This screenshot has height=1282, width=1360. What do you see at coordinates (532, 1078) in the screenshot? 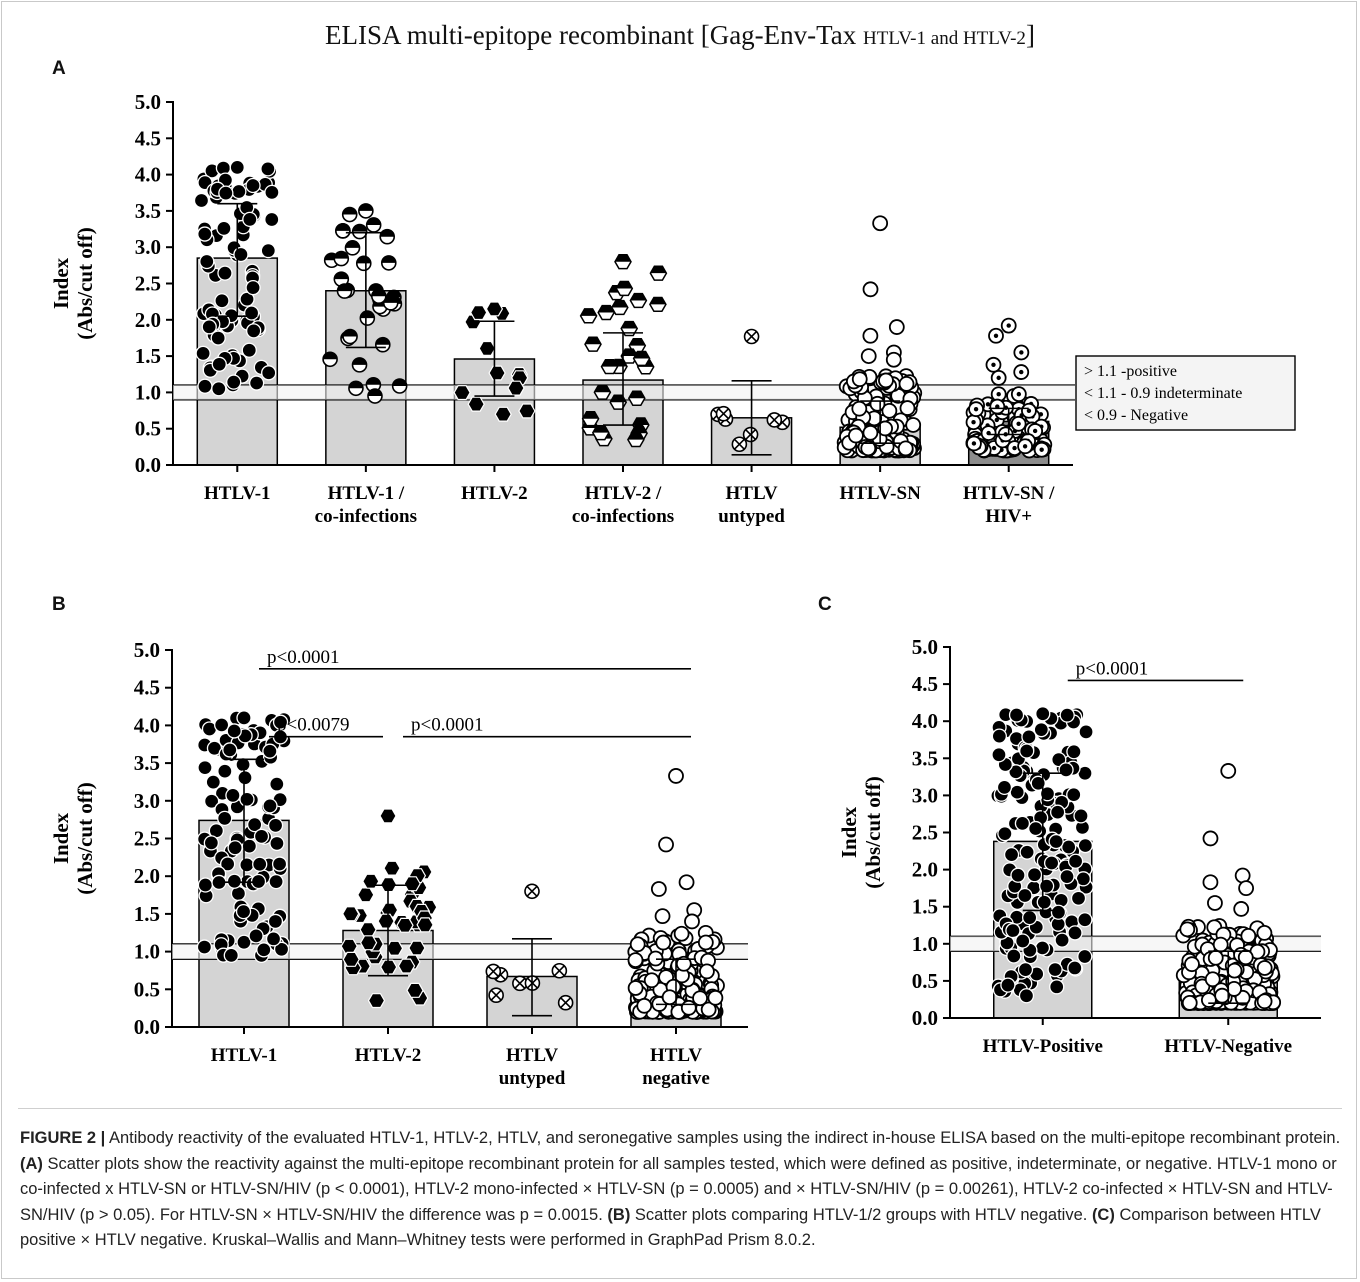
I see `x-tick-label: untyped` at bounding box center [532, 1078].